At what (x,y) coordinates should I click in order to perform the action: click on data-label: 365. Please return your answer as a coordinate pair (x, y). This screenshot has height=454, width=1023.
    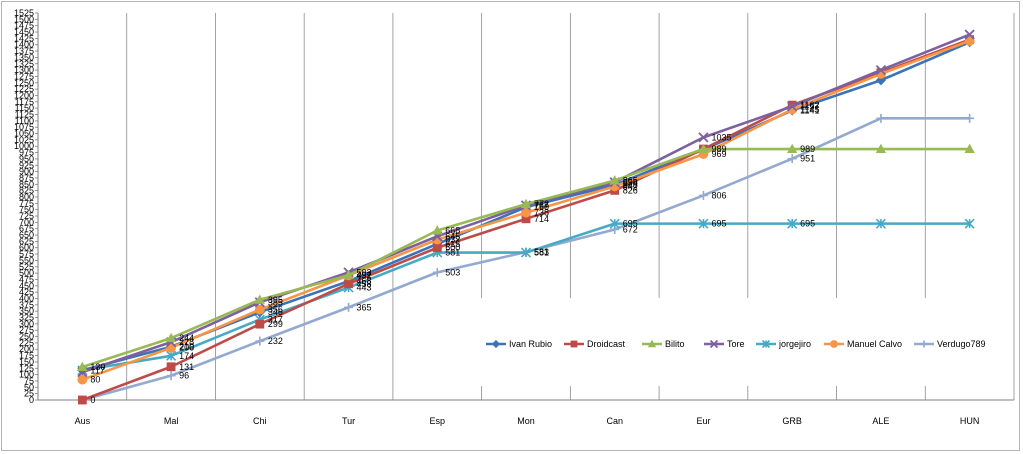
    Looking at the image, I should click on (364, 307).